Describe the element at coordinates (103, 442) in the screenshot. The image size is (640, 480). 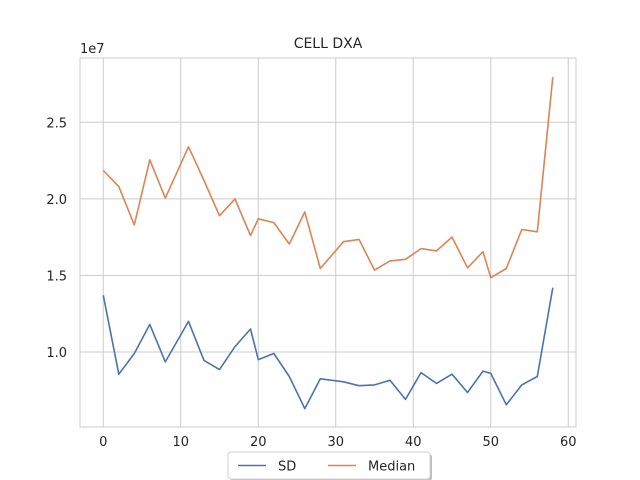
I see `x-tick-label: 0` at that location.